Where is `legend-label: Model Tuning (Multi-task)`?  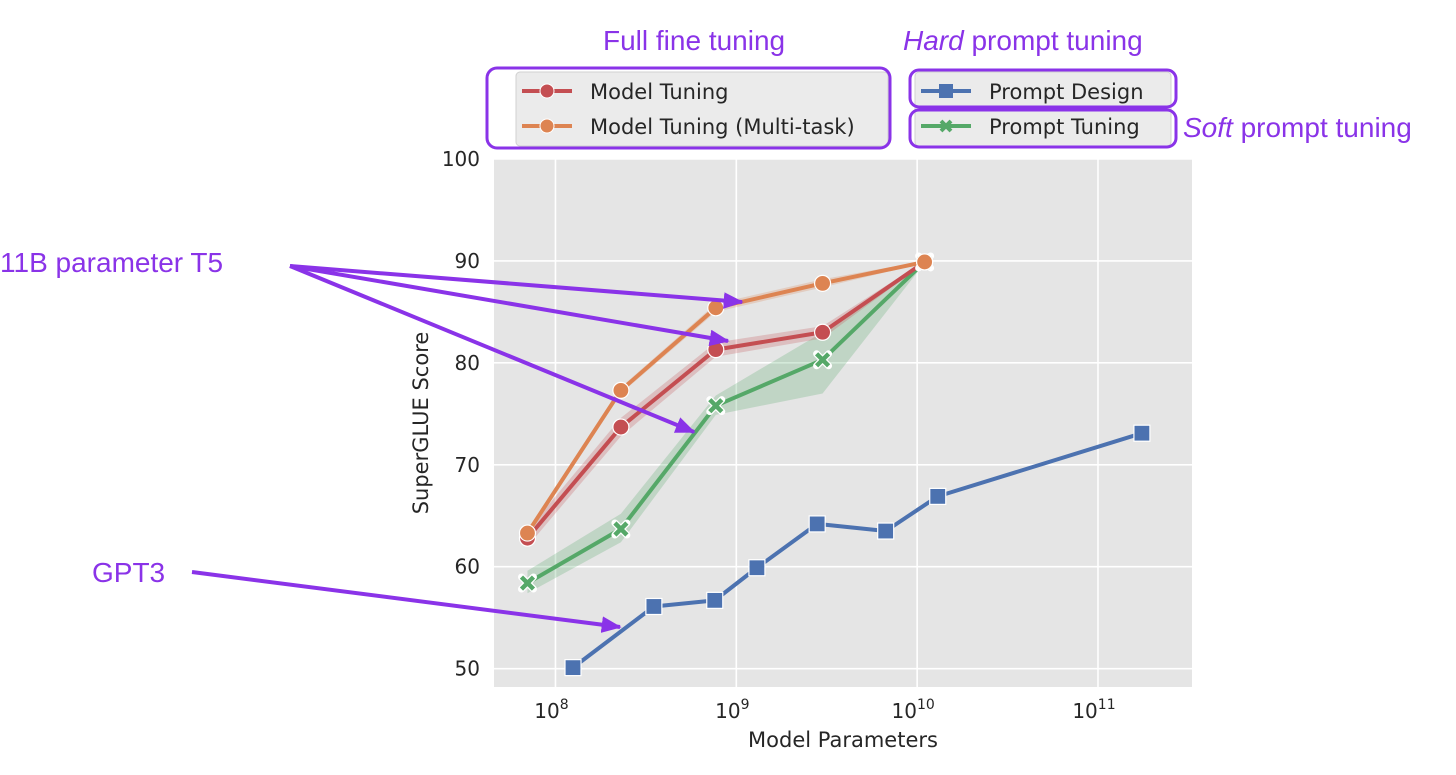
legend-label: Model Tuning (Multi-task) is located at coordinates (722, 127).